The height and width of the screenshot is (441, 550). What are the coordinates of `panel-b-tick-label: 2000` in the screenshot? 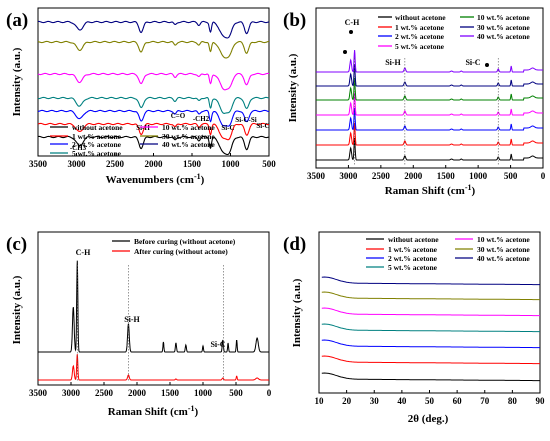 It's located at (413, 176).